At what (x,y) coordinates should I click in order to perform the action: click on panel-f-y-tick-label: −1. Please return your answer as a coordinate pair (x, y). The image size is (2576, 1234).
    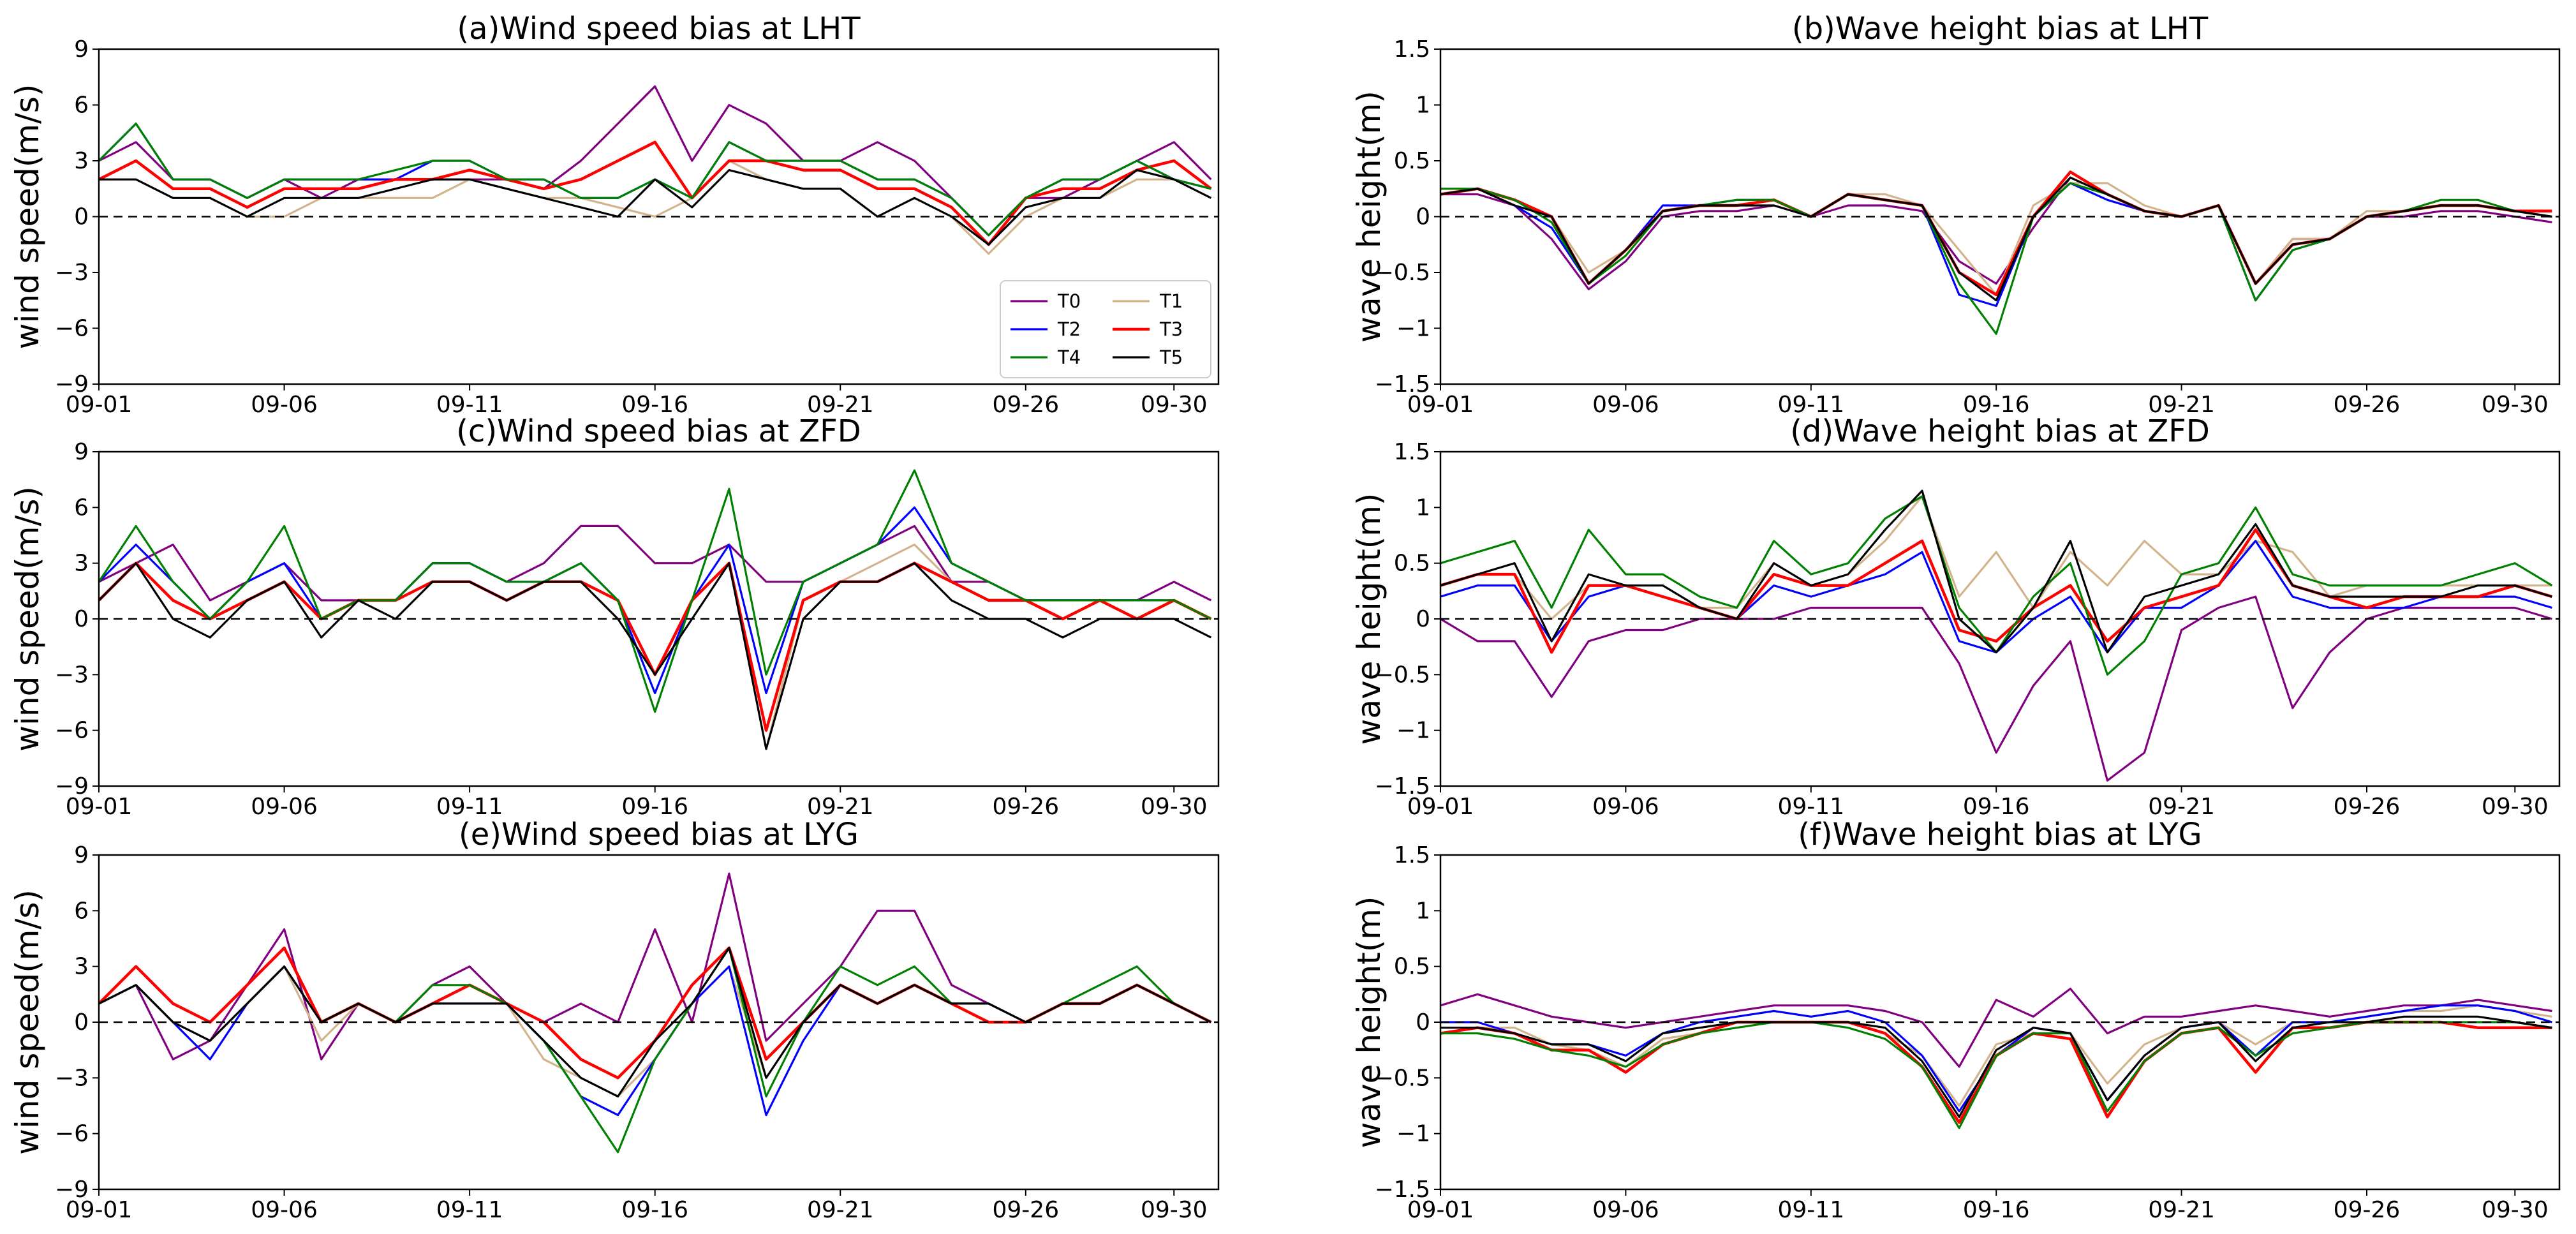
    Looking at the image, I should click on (1413, 1134).